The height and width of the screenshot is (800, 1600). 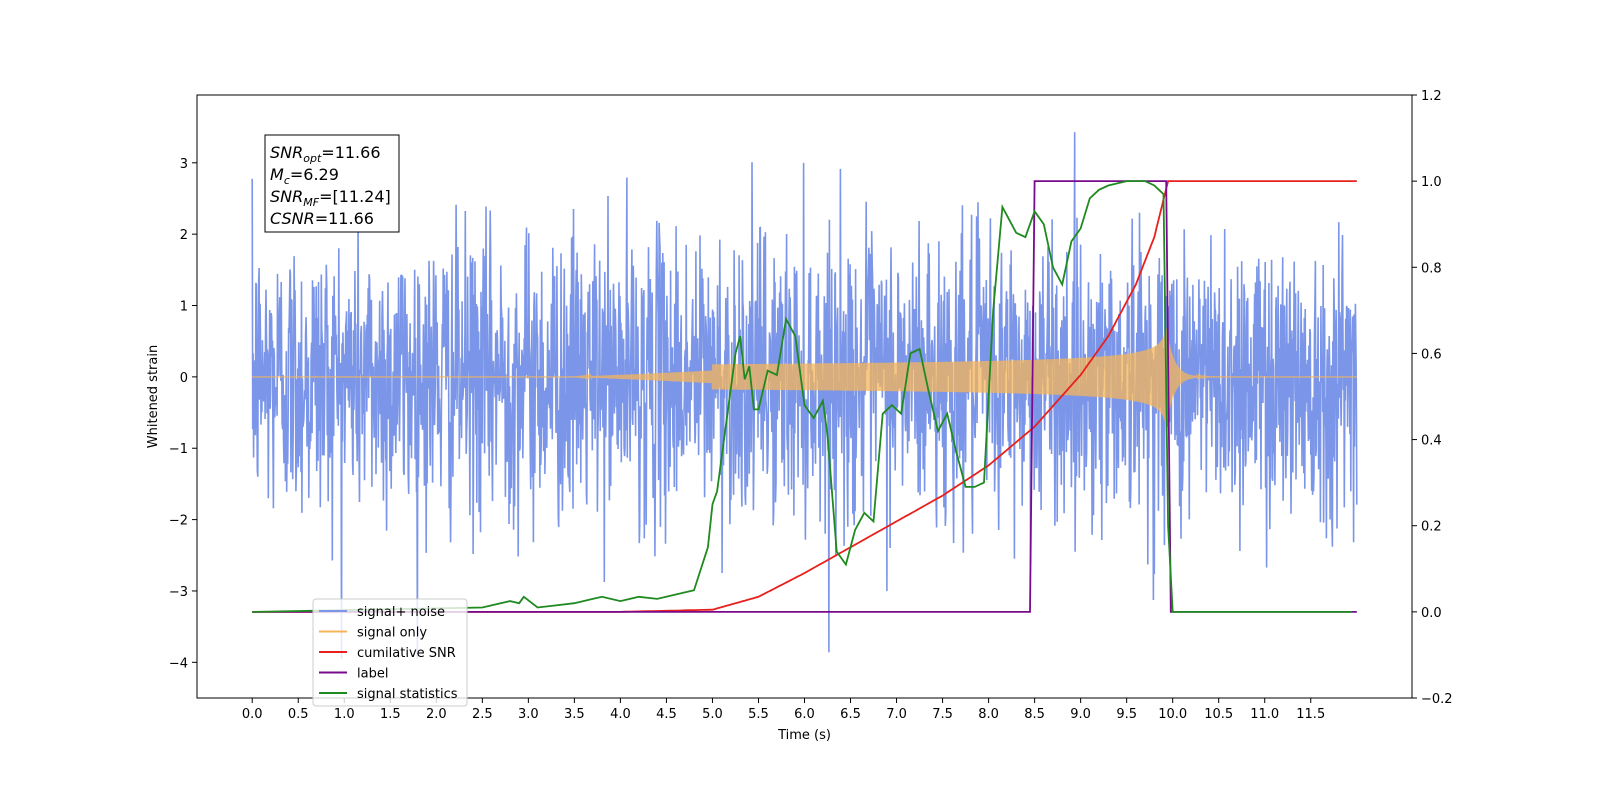 I want to click on legend-label: signal only, so click(x=392, y=633).